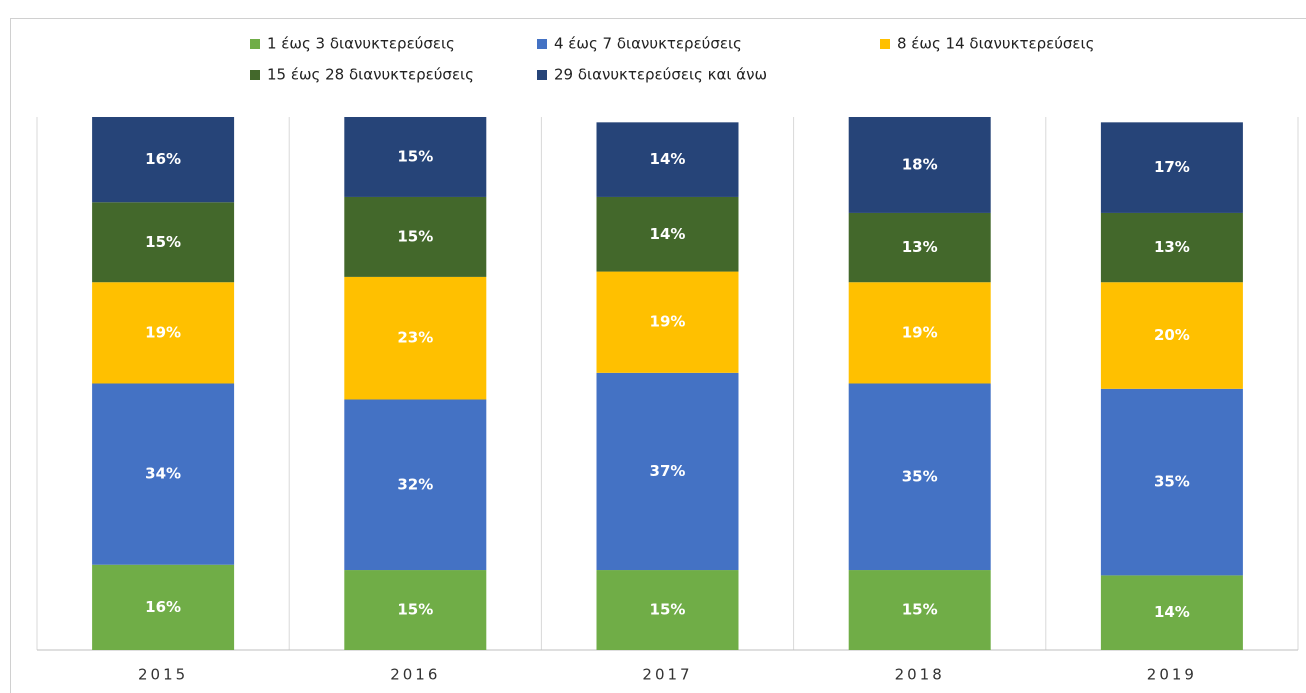  Describe the element at coordinates (995, 44) in the screenshot. I see `legend-label: 8 έως 14 διανυκτερεύσεις` at that location.